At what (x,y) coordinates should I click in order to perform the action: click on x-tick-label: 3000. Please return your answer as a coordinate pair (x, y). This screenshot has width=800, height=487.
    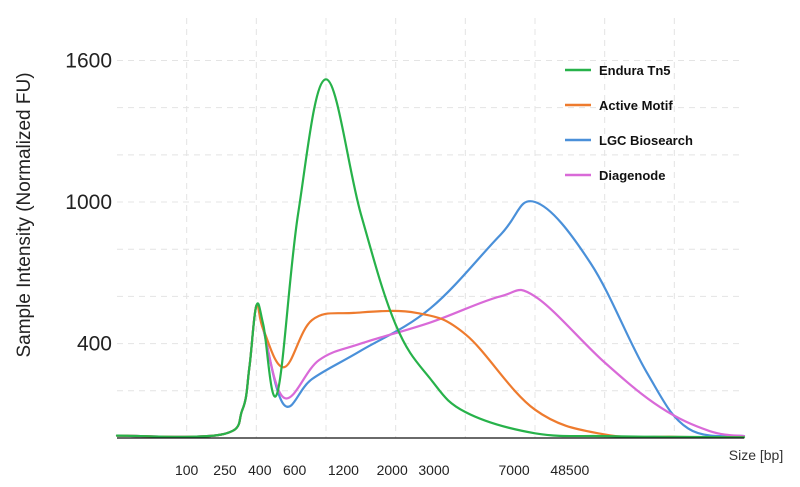
    Looking at the image, I should click on (433, 470).